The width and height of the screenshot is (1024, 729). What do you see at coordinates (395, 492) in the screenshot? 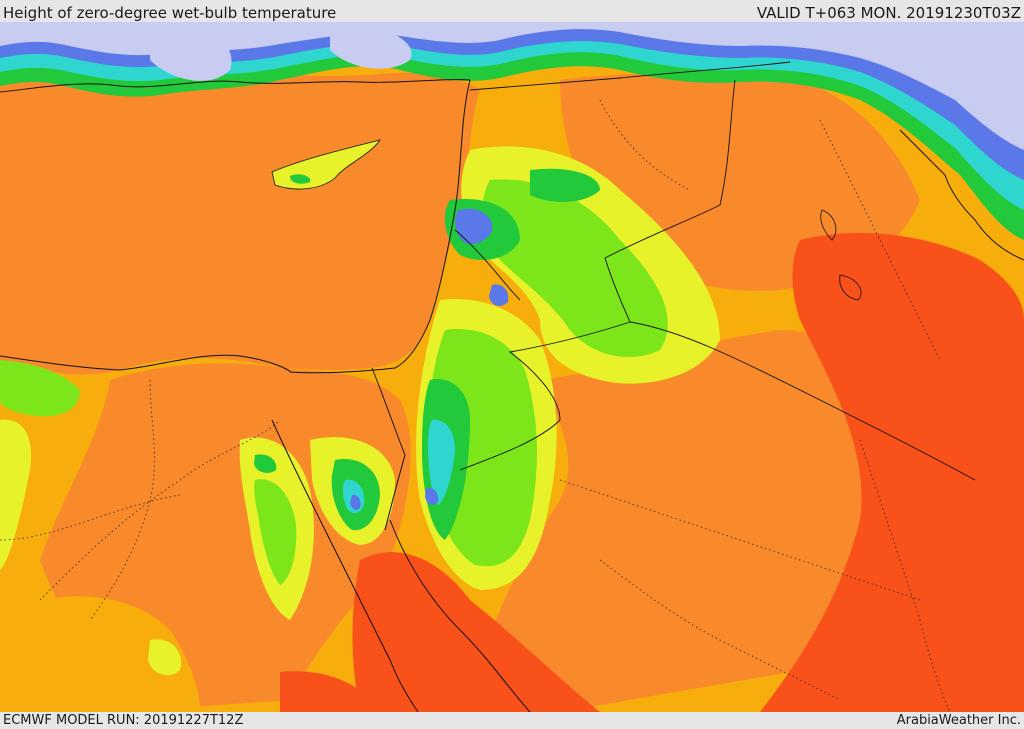
I see `gulf-of-aqaba-coastline` at bounding box center [395, 492].